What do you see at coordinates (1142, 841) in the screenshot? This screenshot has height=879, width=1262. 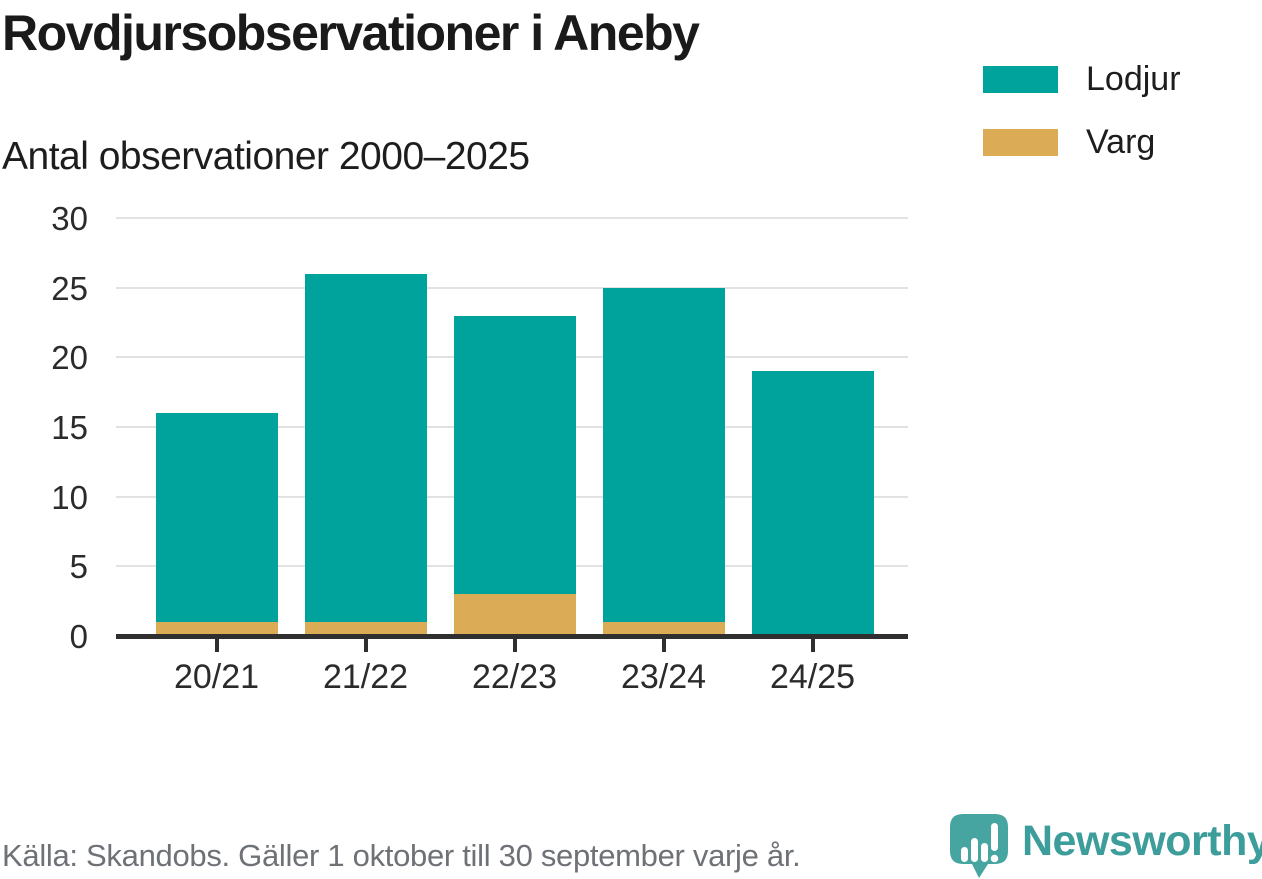 I see `brand-name: Newsworthy` at bounding box center [1142, 841].